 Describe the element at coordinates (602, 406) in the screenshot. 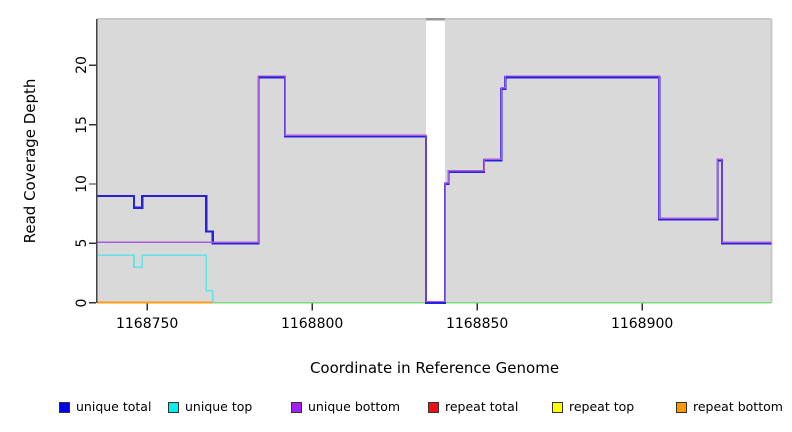

I see `legend-label: repeat top` at that location.